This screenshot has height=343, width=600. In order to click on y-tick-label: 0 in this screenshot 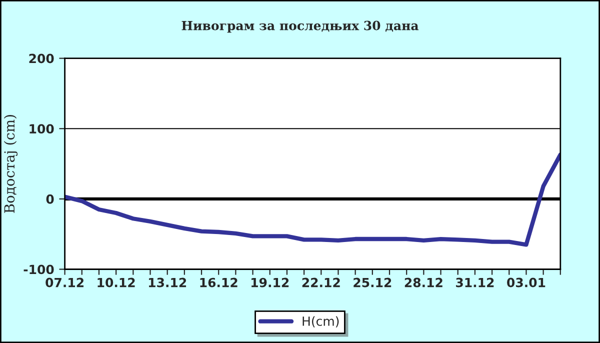, I will do `click(50, 199)`.